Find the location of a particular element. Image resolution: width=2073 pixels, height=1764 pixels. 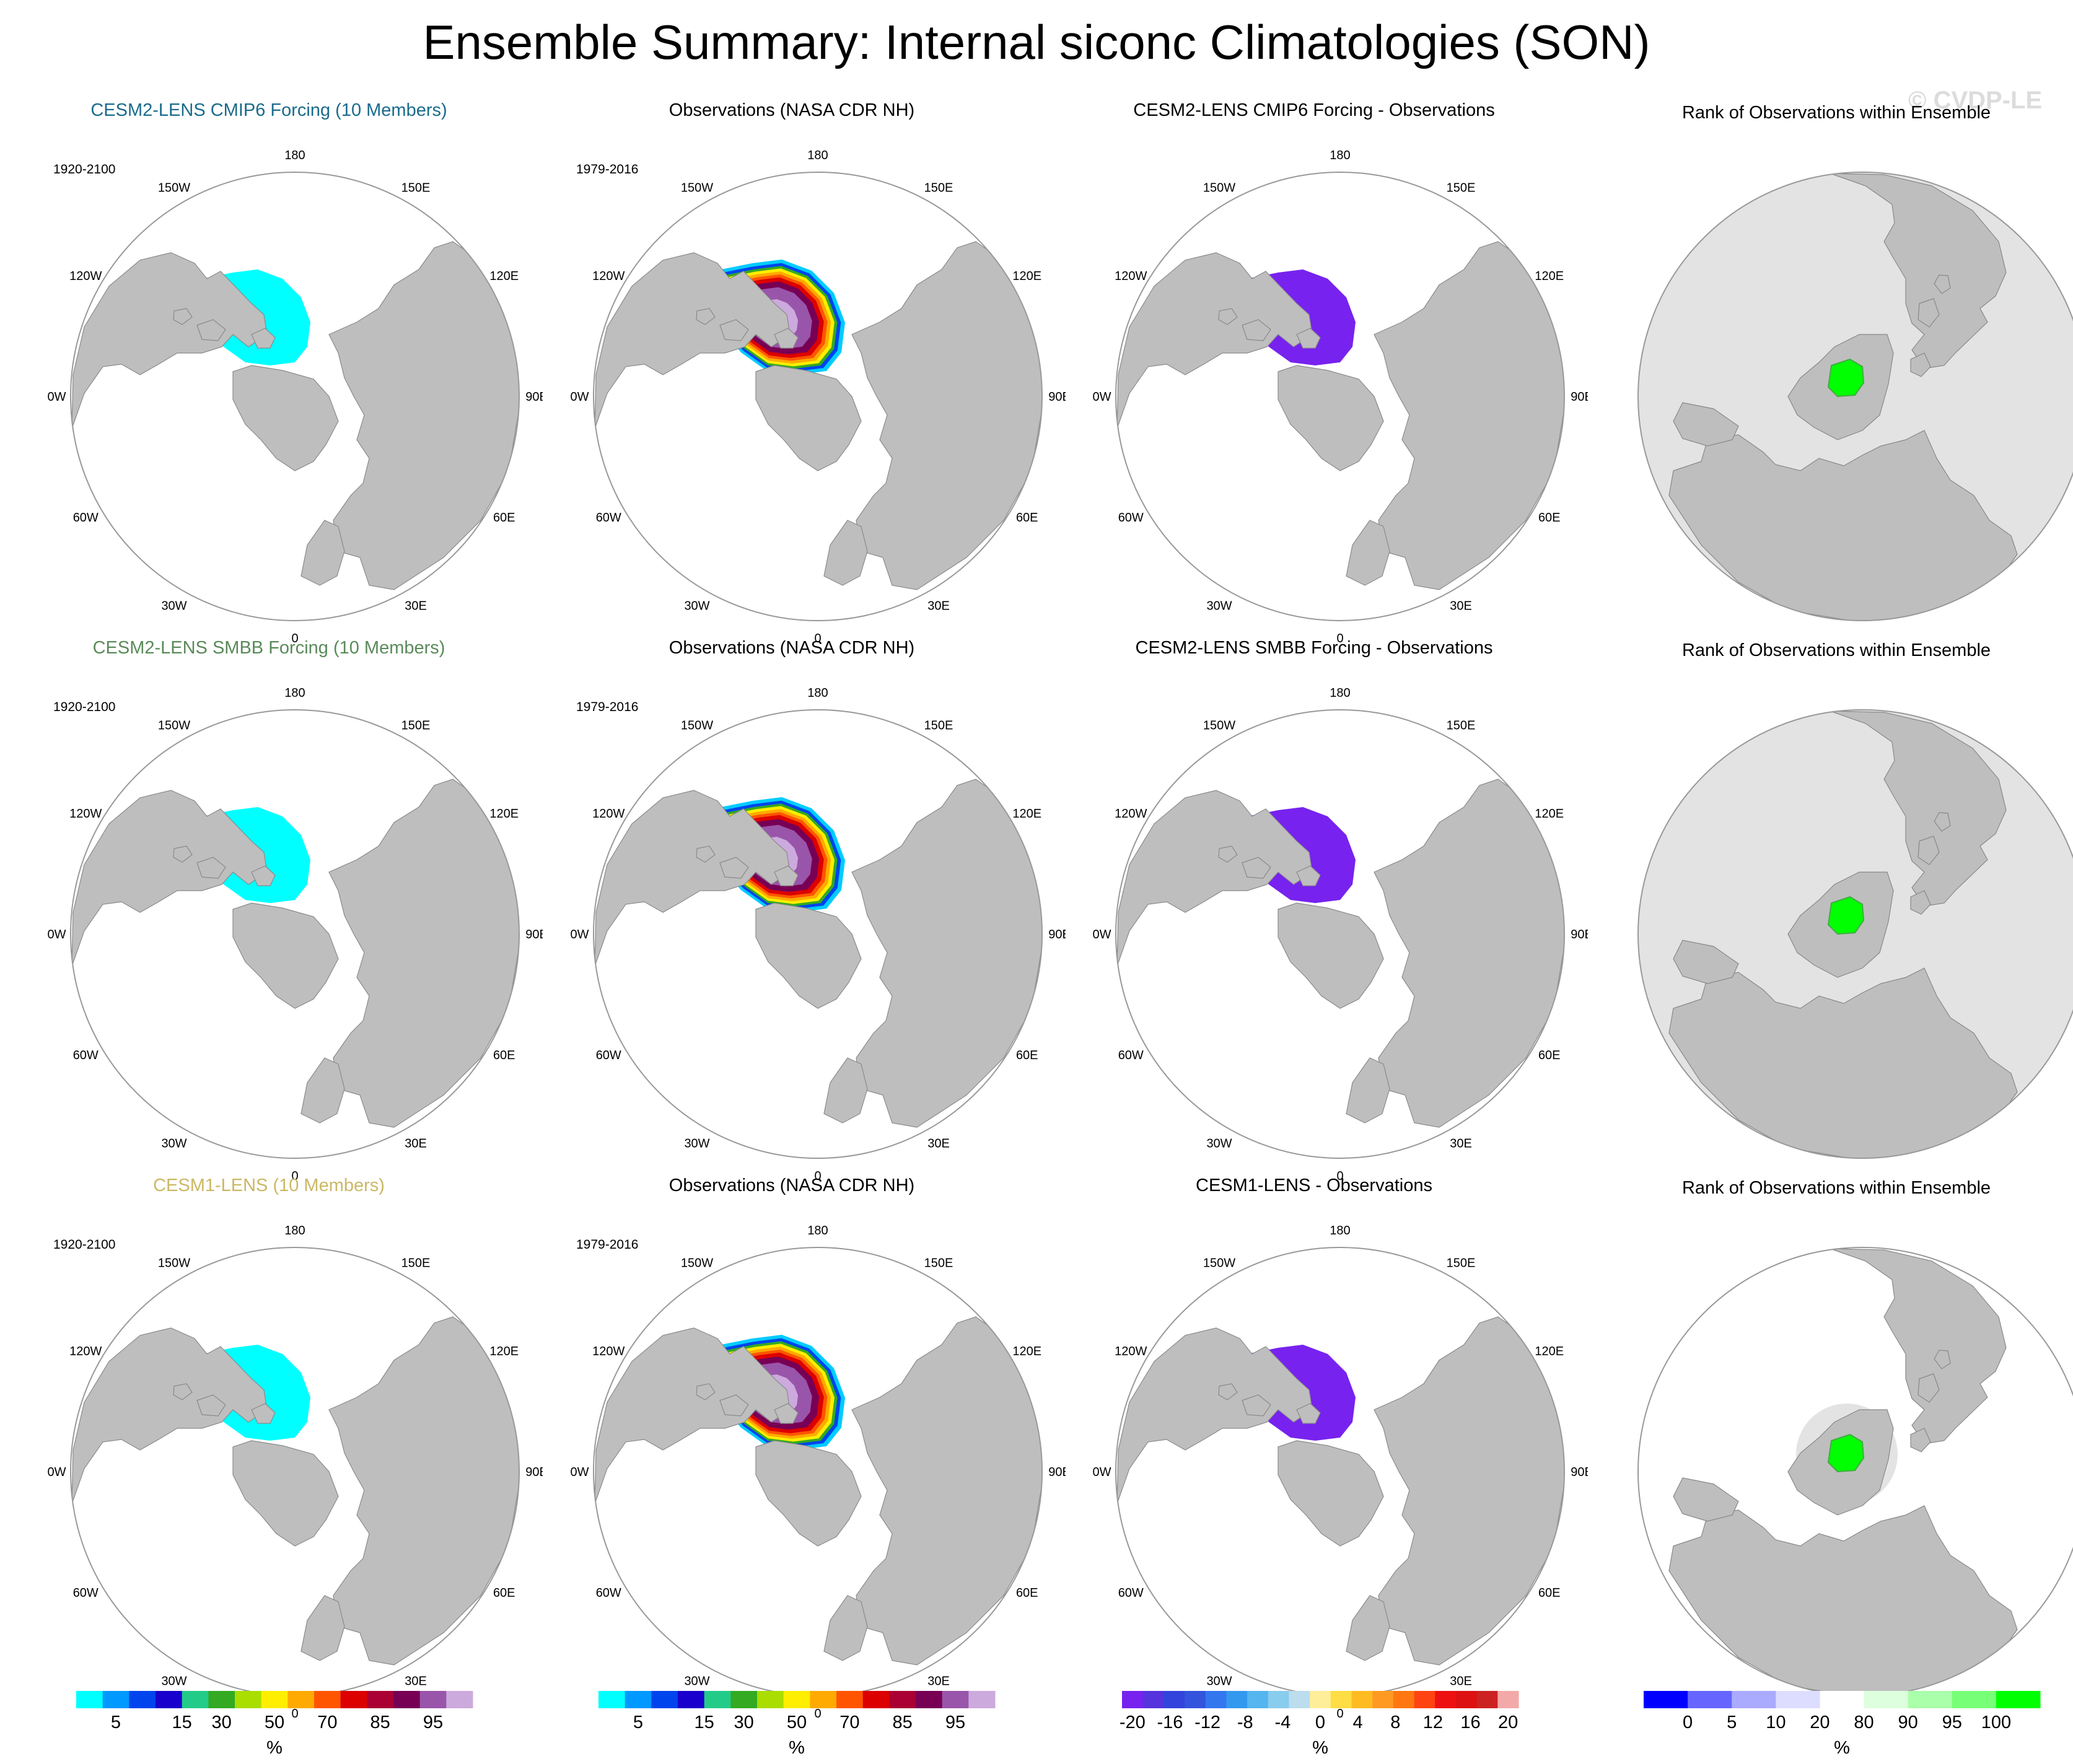

colorbar-tick-label: 100 is located at coordinates (1996, 1722).